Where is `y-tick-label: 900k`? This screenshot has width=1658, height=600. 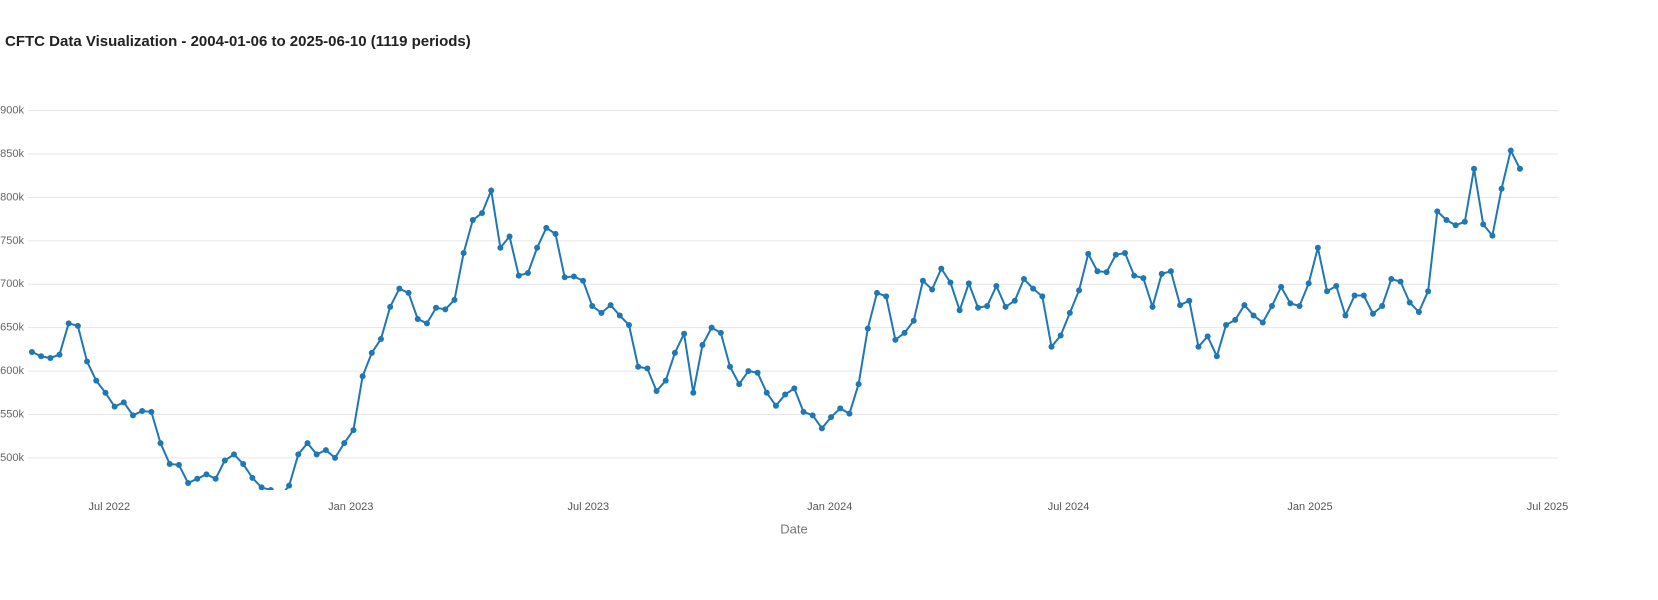
y-tick-label: 900k is located at coordinates (12, 111).